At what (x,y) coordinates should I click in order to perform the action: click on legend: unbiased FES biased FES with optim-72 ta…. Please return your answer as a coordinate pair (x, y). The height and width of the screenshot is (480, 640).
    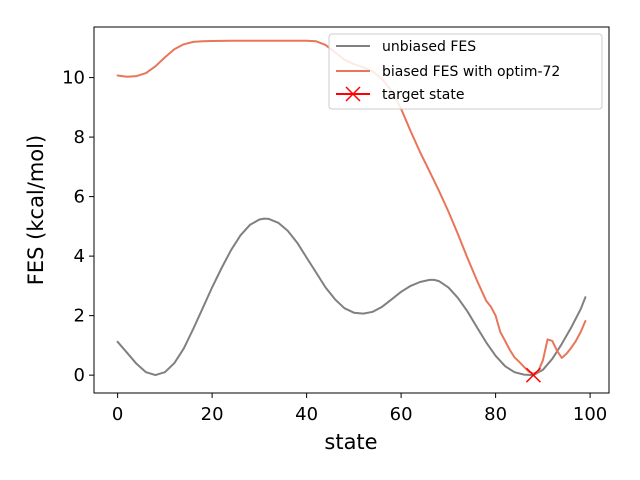
    Looking at the image, I should click on (465, 71).